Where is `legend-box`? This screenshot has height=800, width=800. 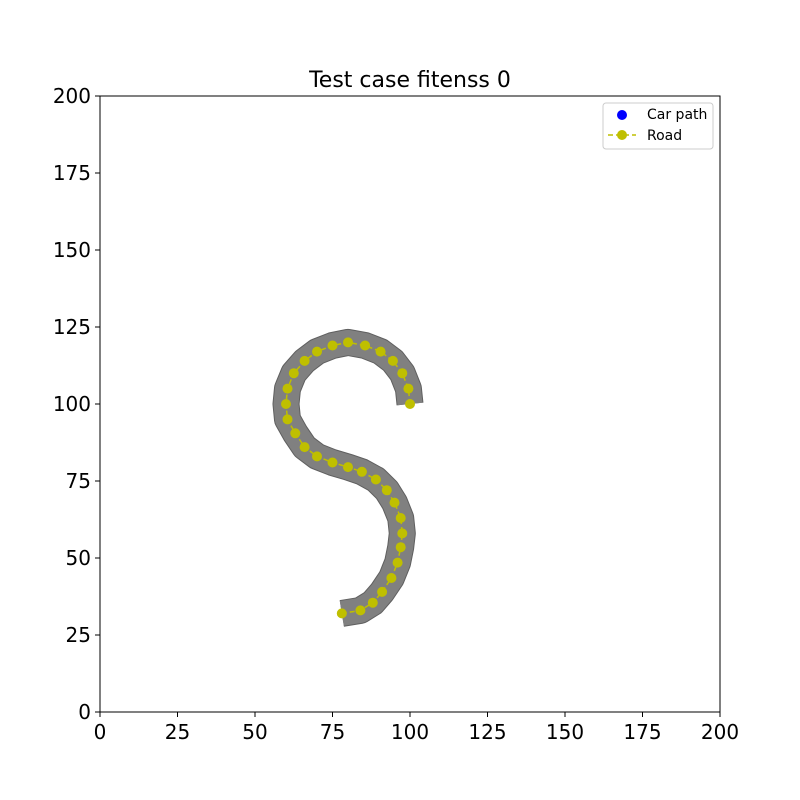 legend-box is located at coordinates (658, 126).